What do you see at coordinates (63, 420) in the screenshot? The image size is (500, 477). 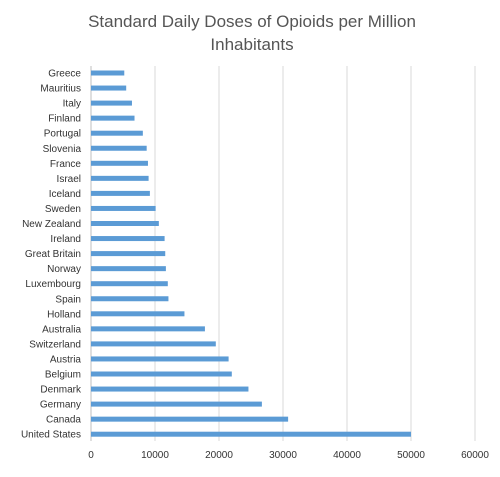 I see `category-label-canada: Canada` at bounding box center [63, 420].